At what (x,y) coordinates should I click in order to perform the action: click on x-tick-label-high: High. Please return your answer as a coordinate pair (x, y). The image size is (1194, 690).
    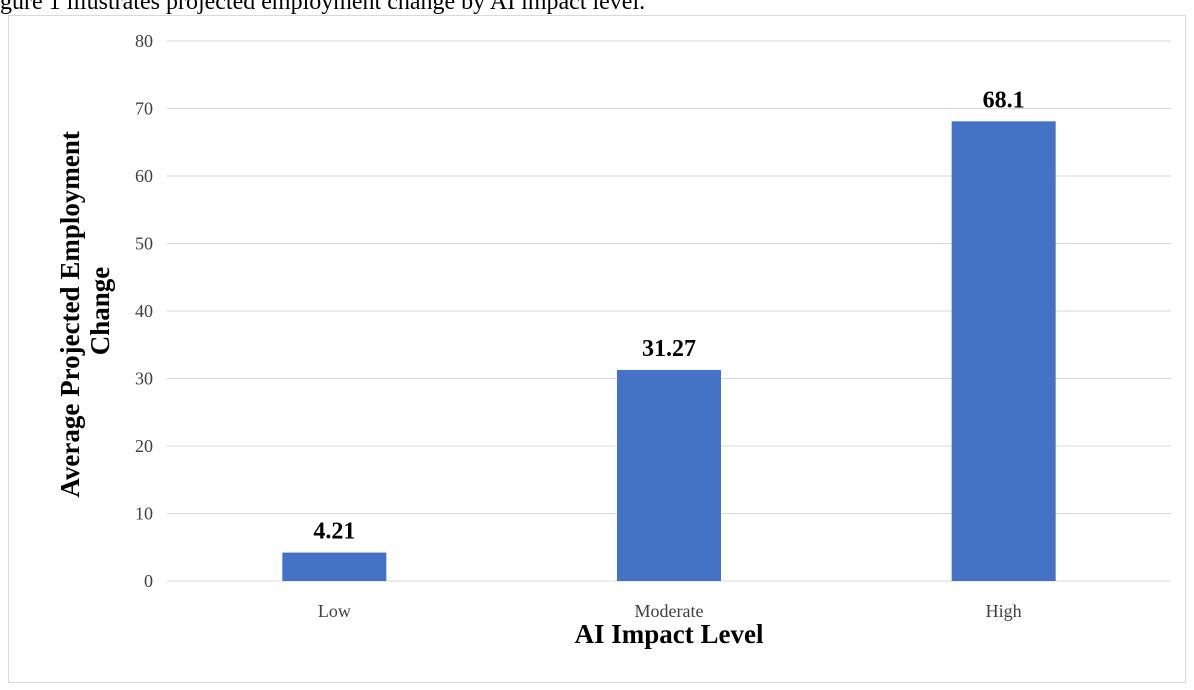
    Looking at the image, I should click on (1004, 611).